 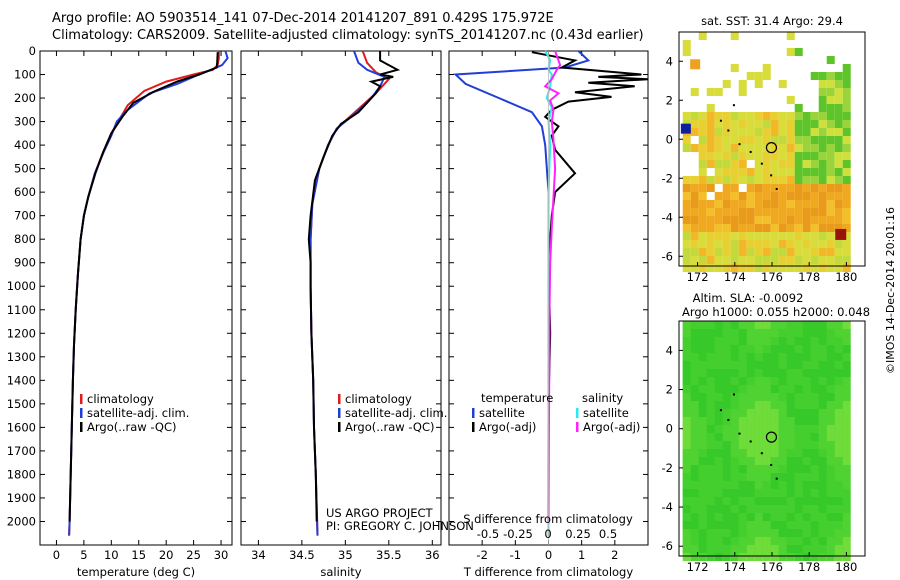 What do you see at coordinates (518, 534) in the screenshot?
I see `difference-s-tick-label: -0.25` at bounding box center [518, 534].